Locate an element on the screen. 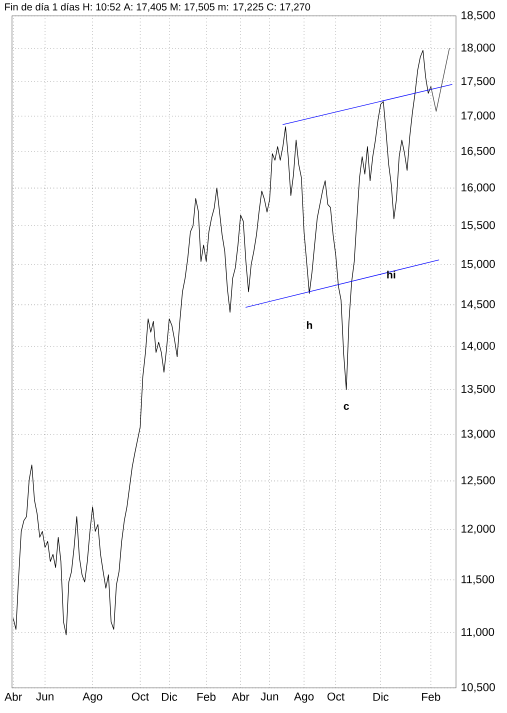 This screenshot has width=507, height=713. y-tick-label: 13,000 is located at coordinates (478, 435).